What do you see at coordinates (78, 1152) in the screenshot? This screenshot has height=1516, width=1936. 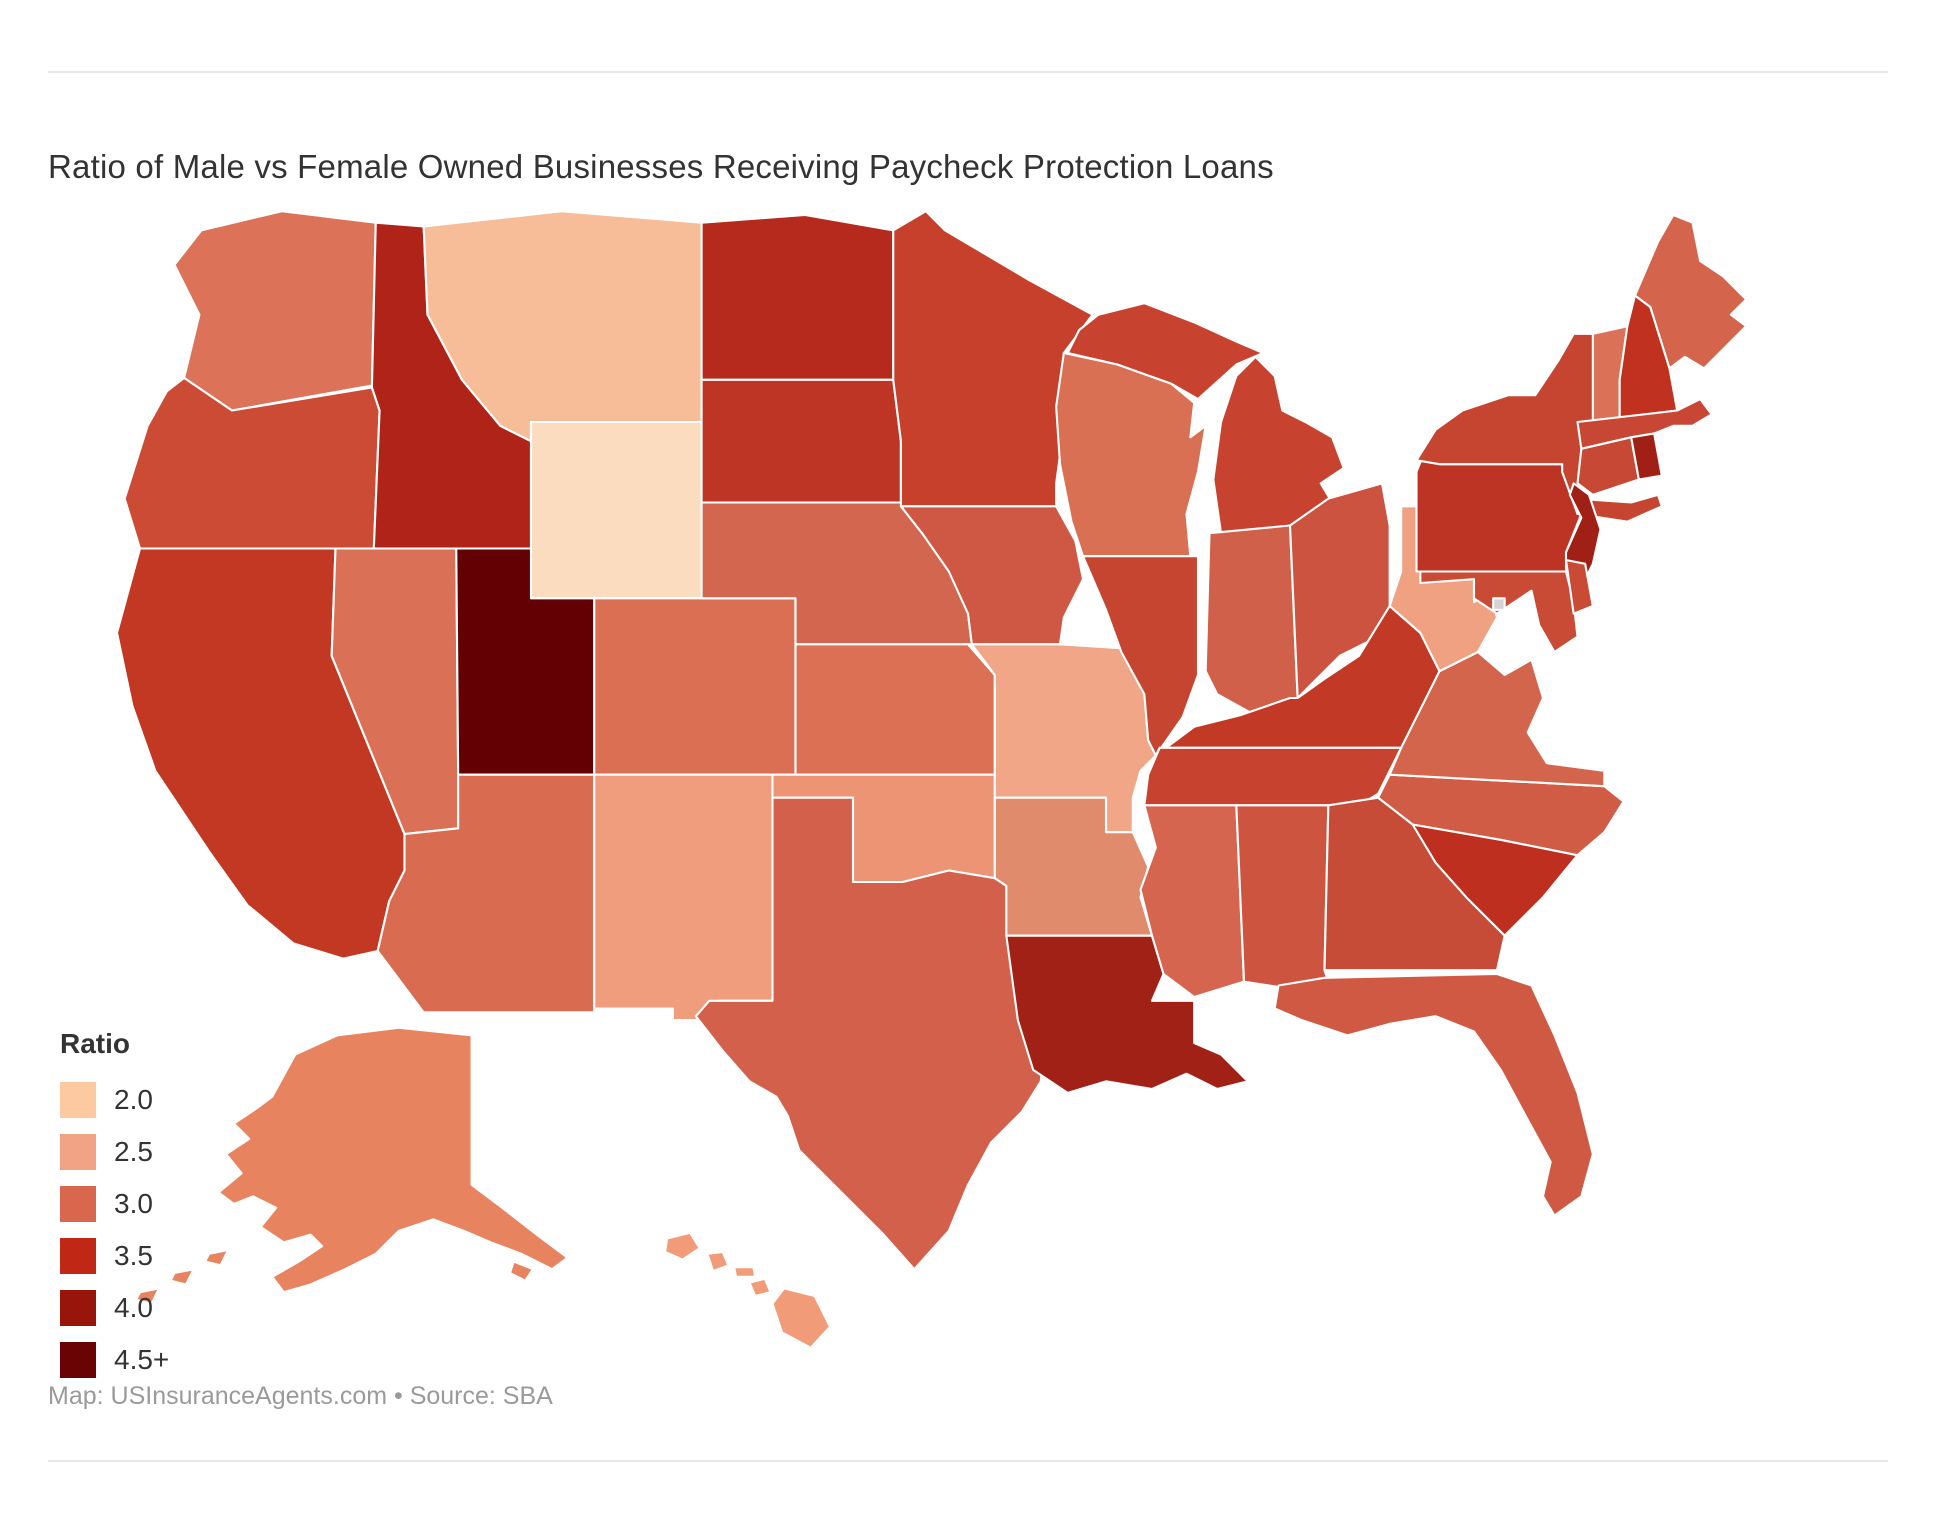 I see `legend-swatch-2.5` at bounding box center [78, 1152].